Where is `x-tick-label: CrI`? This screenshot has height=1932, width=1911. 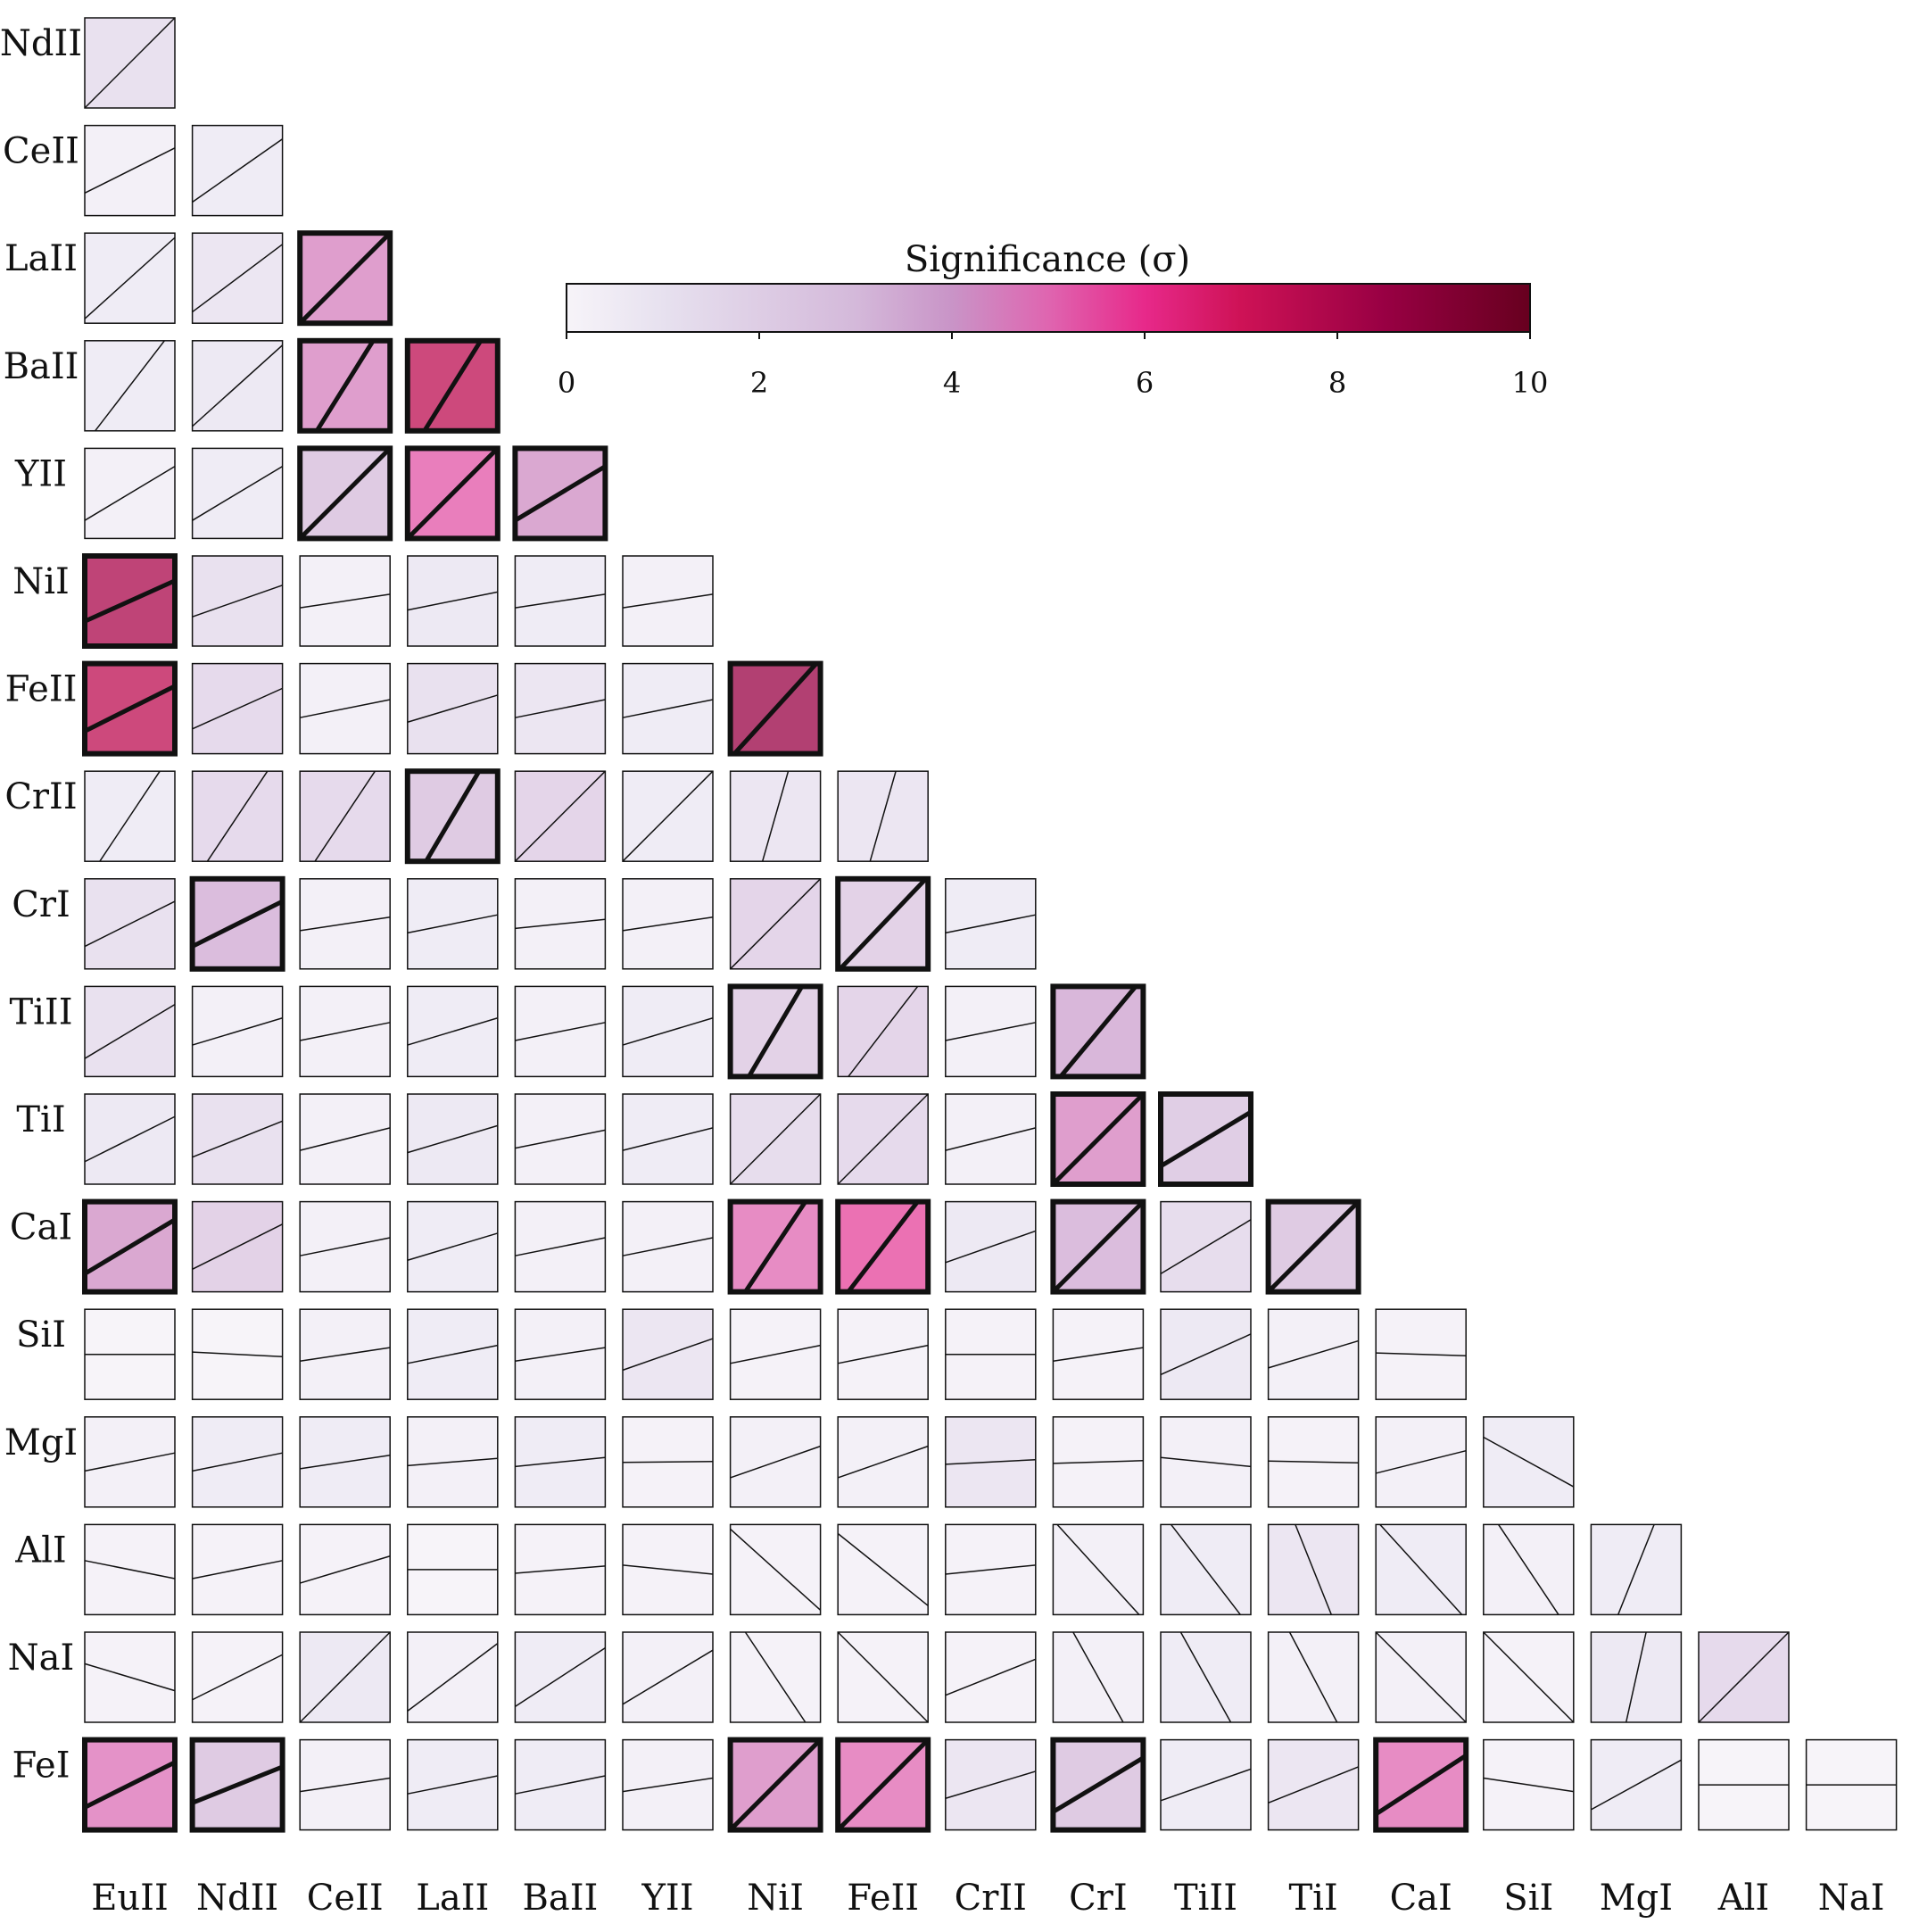
x-tick-label: CrI is located at coordinates (1098, 1898).